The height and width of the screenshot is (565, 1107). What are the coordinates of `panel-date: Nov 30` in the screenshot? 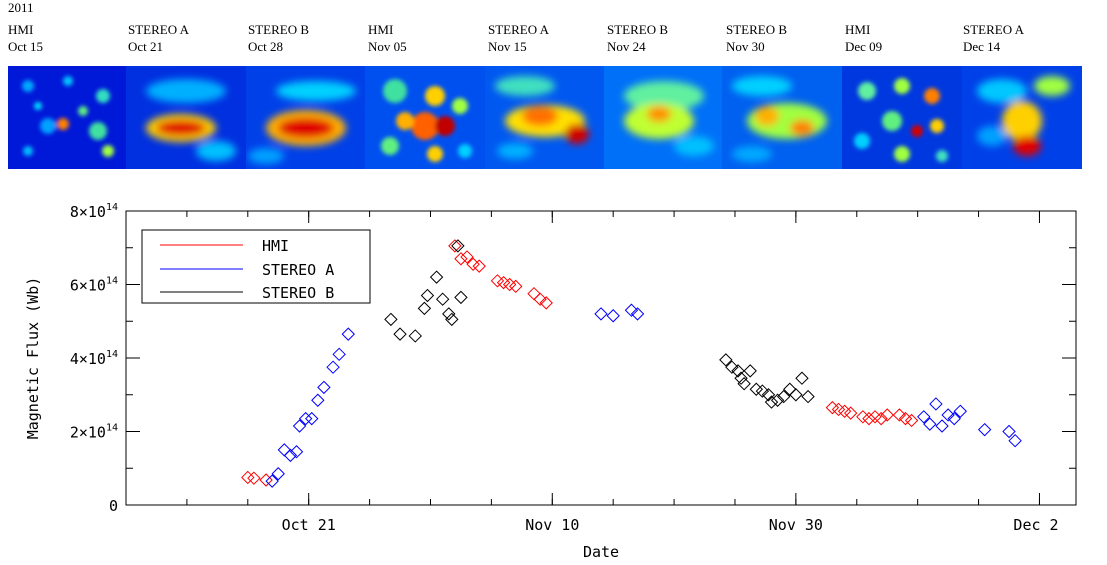 It's located at (745, 46).